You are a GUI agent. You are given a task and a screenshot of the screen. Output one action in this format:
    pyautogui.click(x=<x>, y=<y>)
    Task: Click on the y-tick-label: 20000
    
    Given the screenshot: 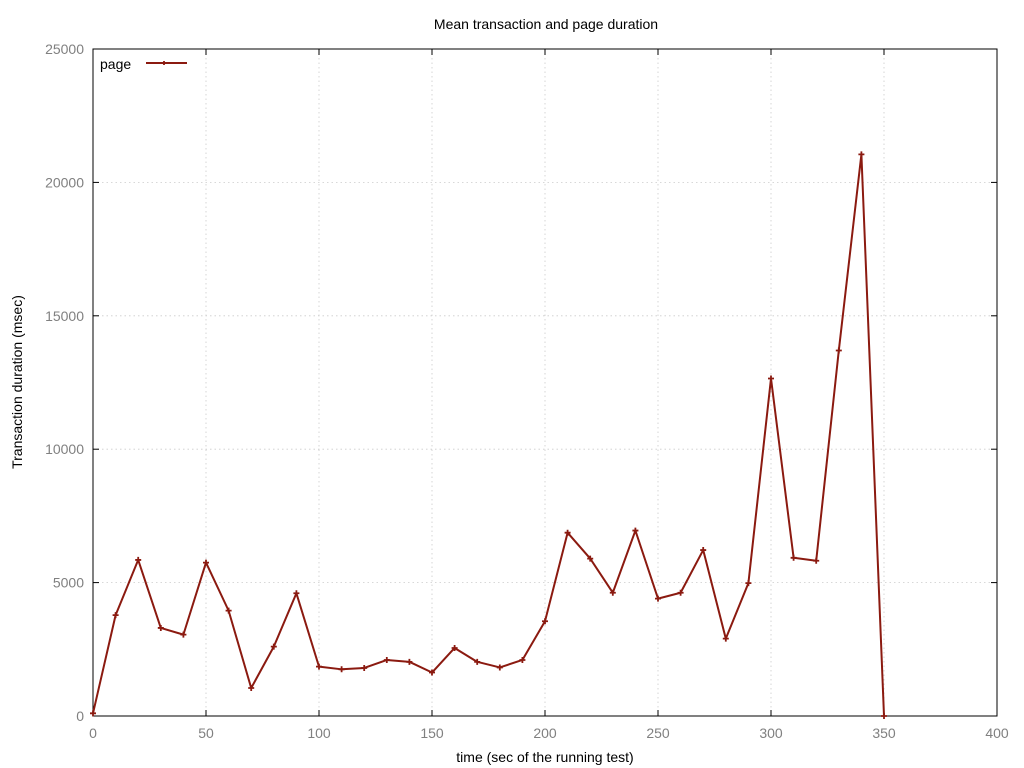 What is the action you would take?
    pyautogui.click(x=64, y=182)
    